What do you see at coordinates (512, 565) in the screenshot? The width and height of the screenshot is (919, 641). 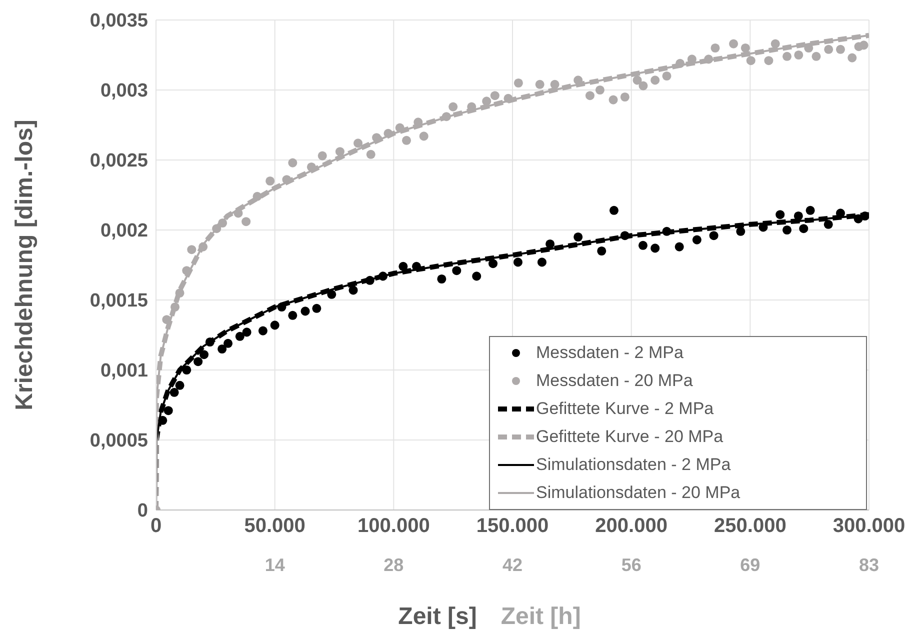 I see `x2-tick-label: 42` at bounding box center [512, 565].